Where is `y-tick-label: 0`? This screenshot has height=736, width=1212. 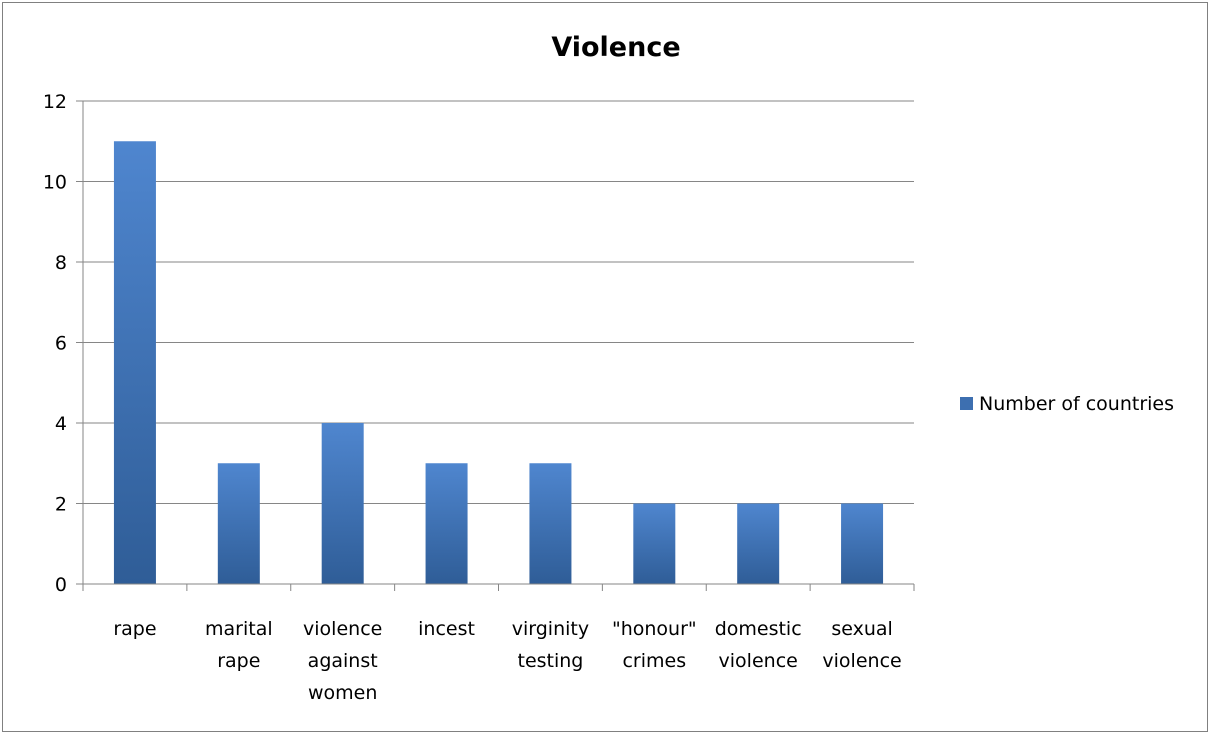 y-tick-label: 0 is located at coordinates (61, 585).